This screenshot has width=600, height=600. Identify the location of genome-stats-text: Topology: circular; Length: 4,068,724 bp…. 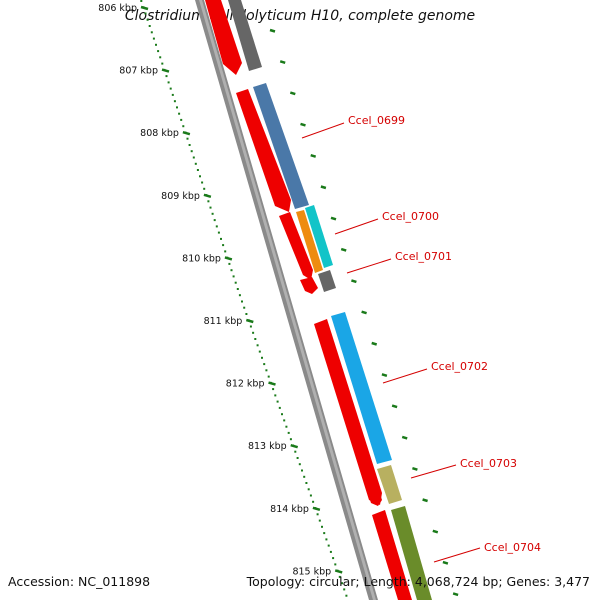
(418, 581).